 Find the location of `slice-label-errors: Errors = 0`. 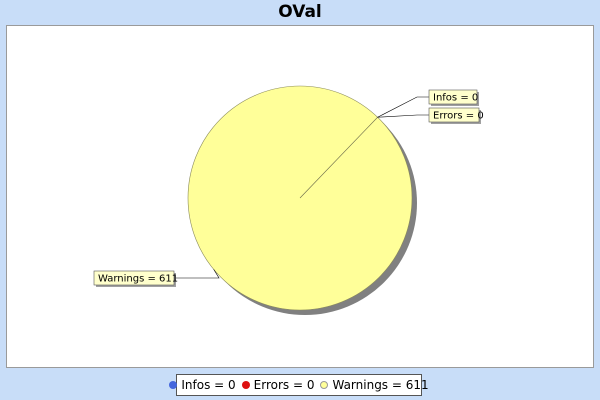

slice-label-errors: Errors = 0 is located at coordinates (458, 116).